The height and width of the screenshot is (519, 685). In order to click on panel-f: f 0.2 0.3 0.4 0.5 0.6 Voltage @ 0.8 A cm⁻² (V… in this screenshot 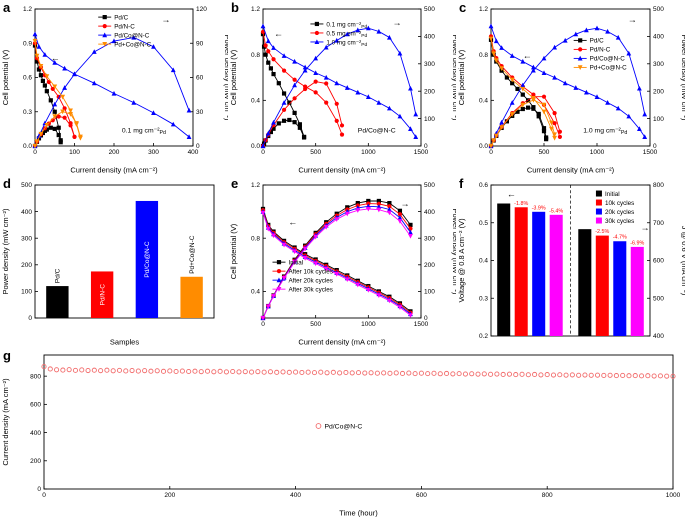, I will do `click(570, 262)`.